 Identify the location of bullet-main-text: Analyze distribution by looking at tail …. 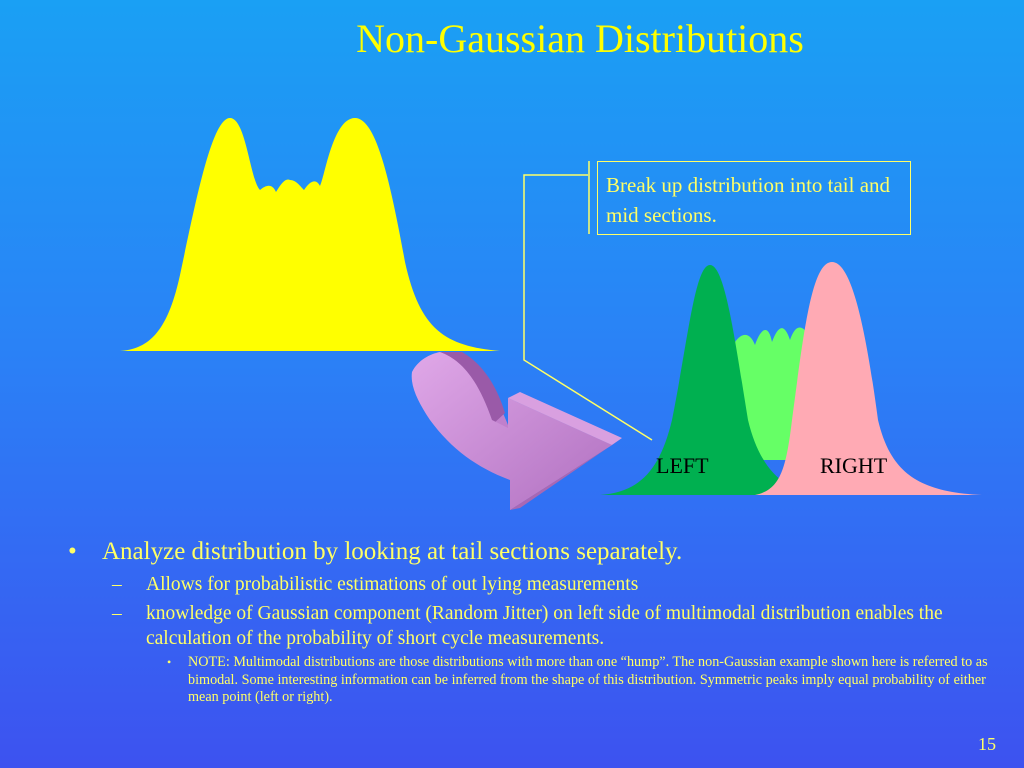
(392, 551).